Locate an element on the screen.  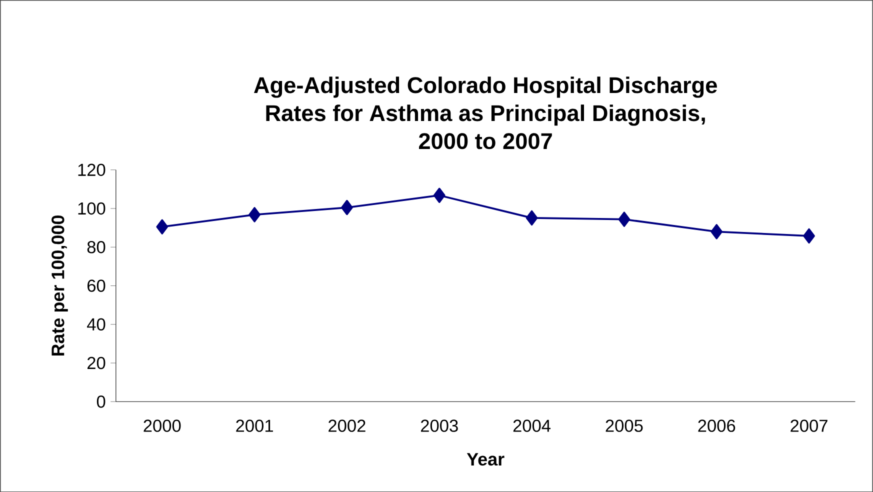
y-tick-label: 0 is located at coordinates (101, 401).